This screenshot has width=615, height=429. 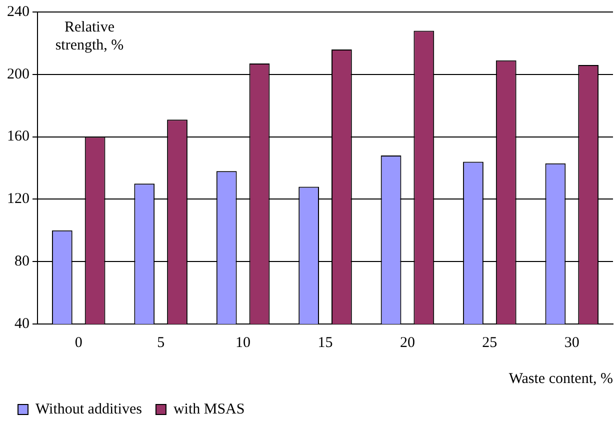 What do you see at coordinates (89, 36) in the screenshot?
I see `y-axis-title: Relative strength, %` at bounding box center [89, 36].